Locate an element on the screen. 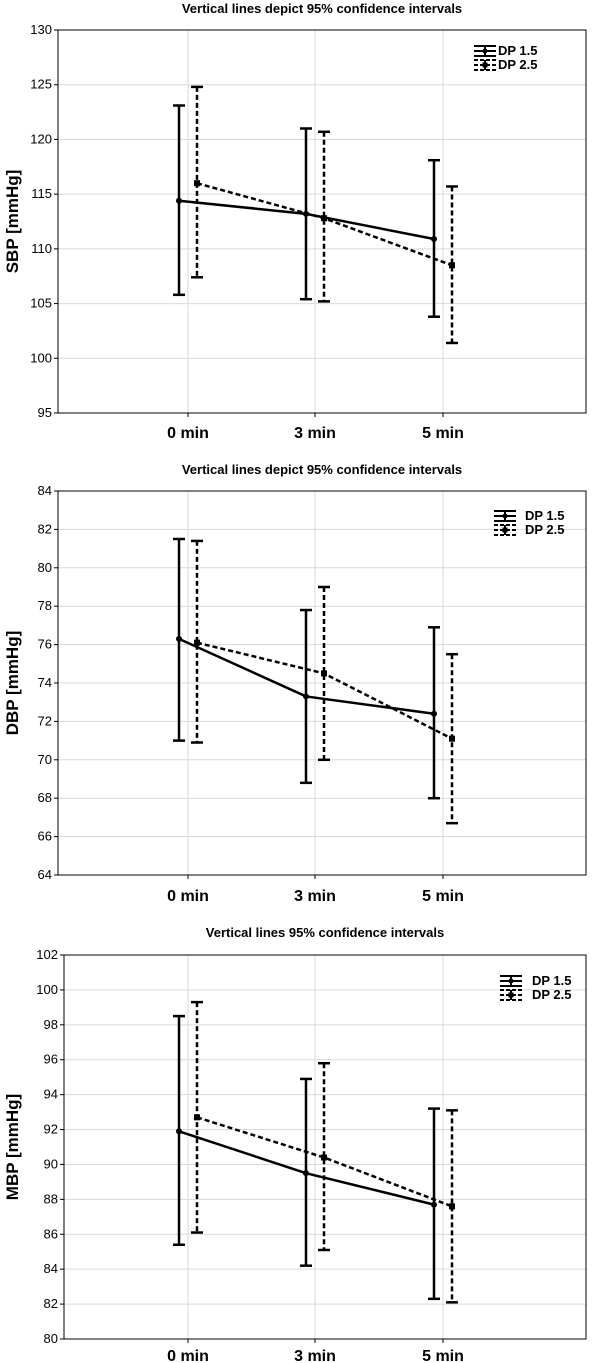  y-tick-label: 76 is located at coordinates (45, 644).